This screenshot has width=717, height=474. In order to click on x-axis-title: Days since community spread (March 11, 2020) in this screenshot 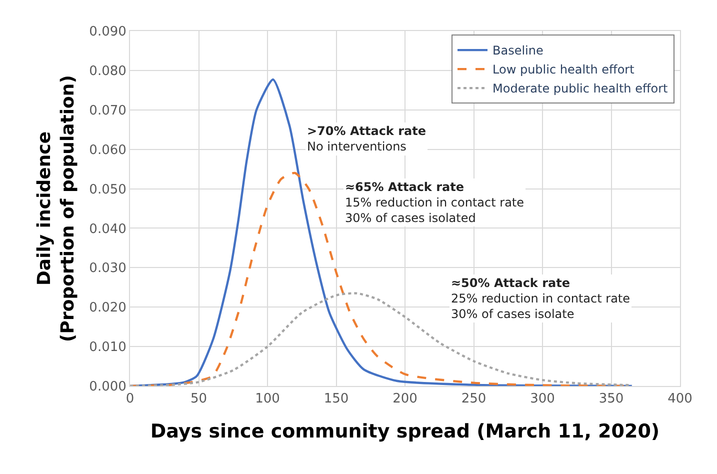, I will do `click(405, 431)`.